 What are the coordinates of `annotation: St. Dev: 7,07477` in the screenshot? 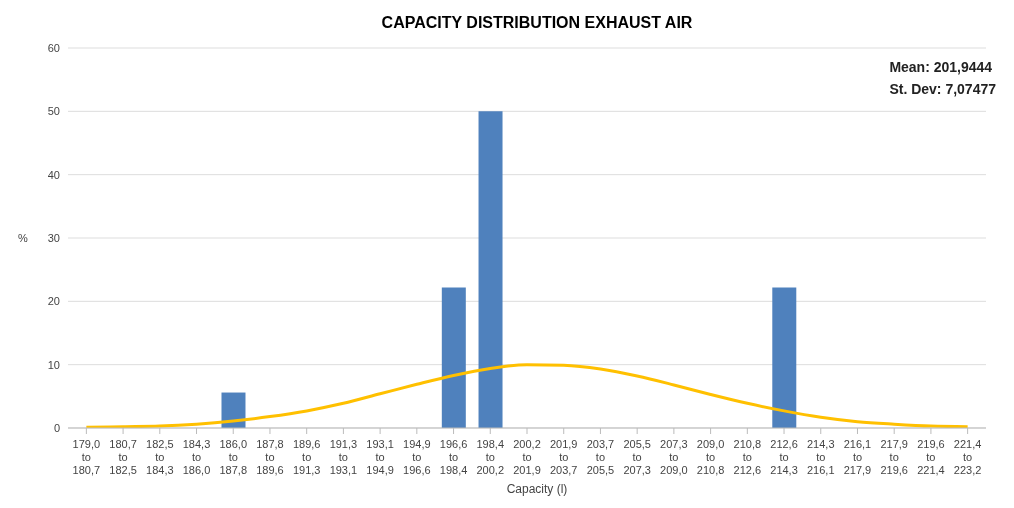 It's located at (942, 89).